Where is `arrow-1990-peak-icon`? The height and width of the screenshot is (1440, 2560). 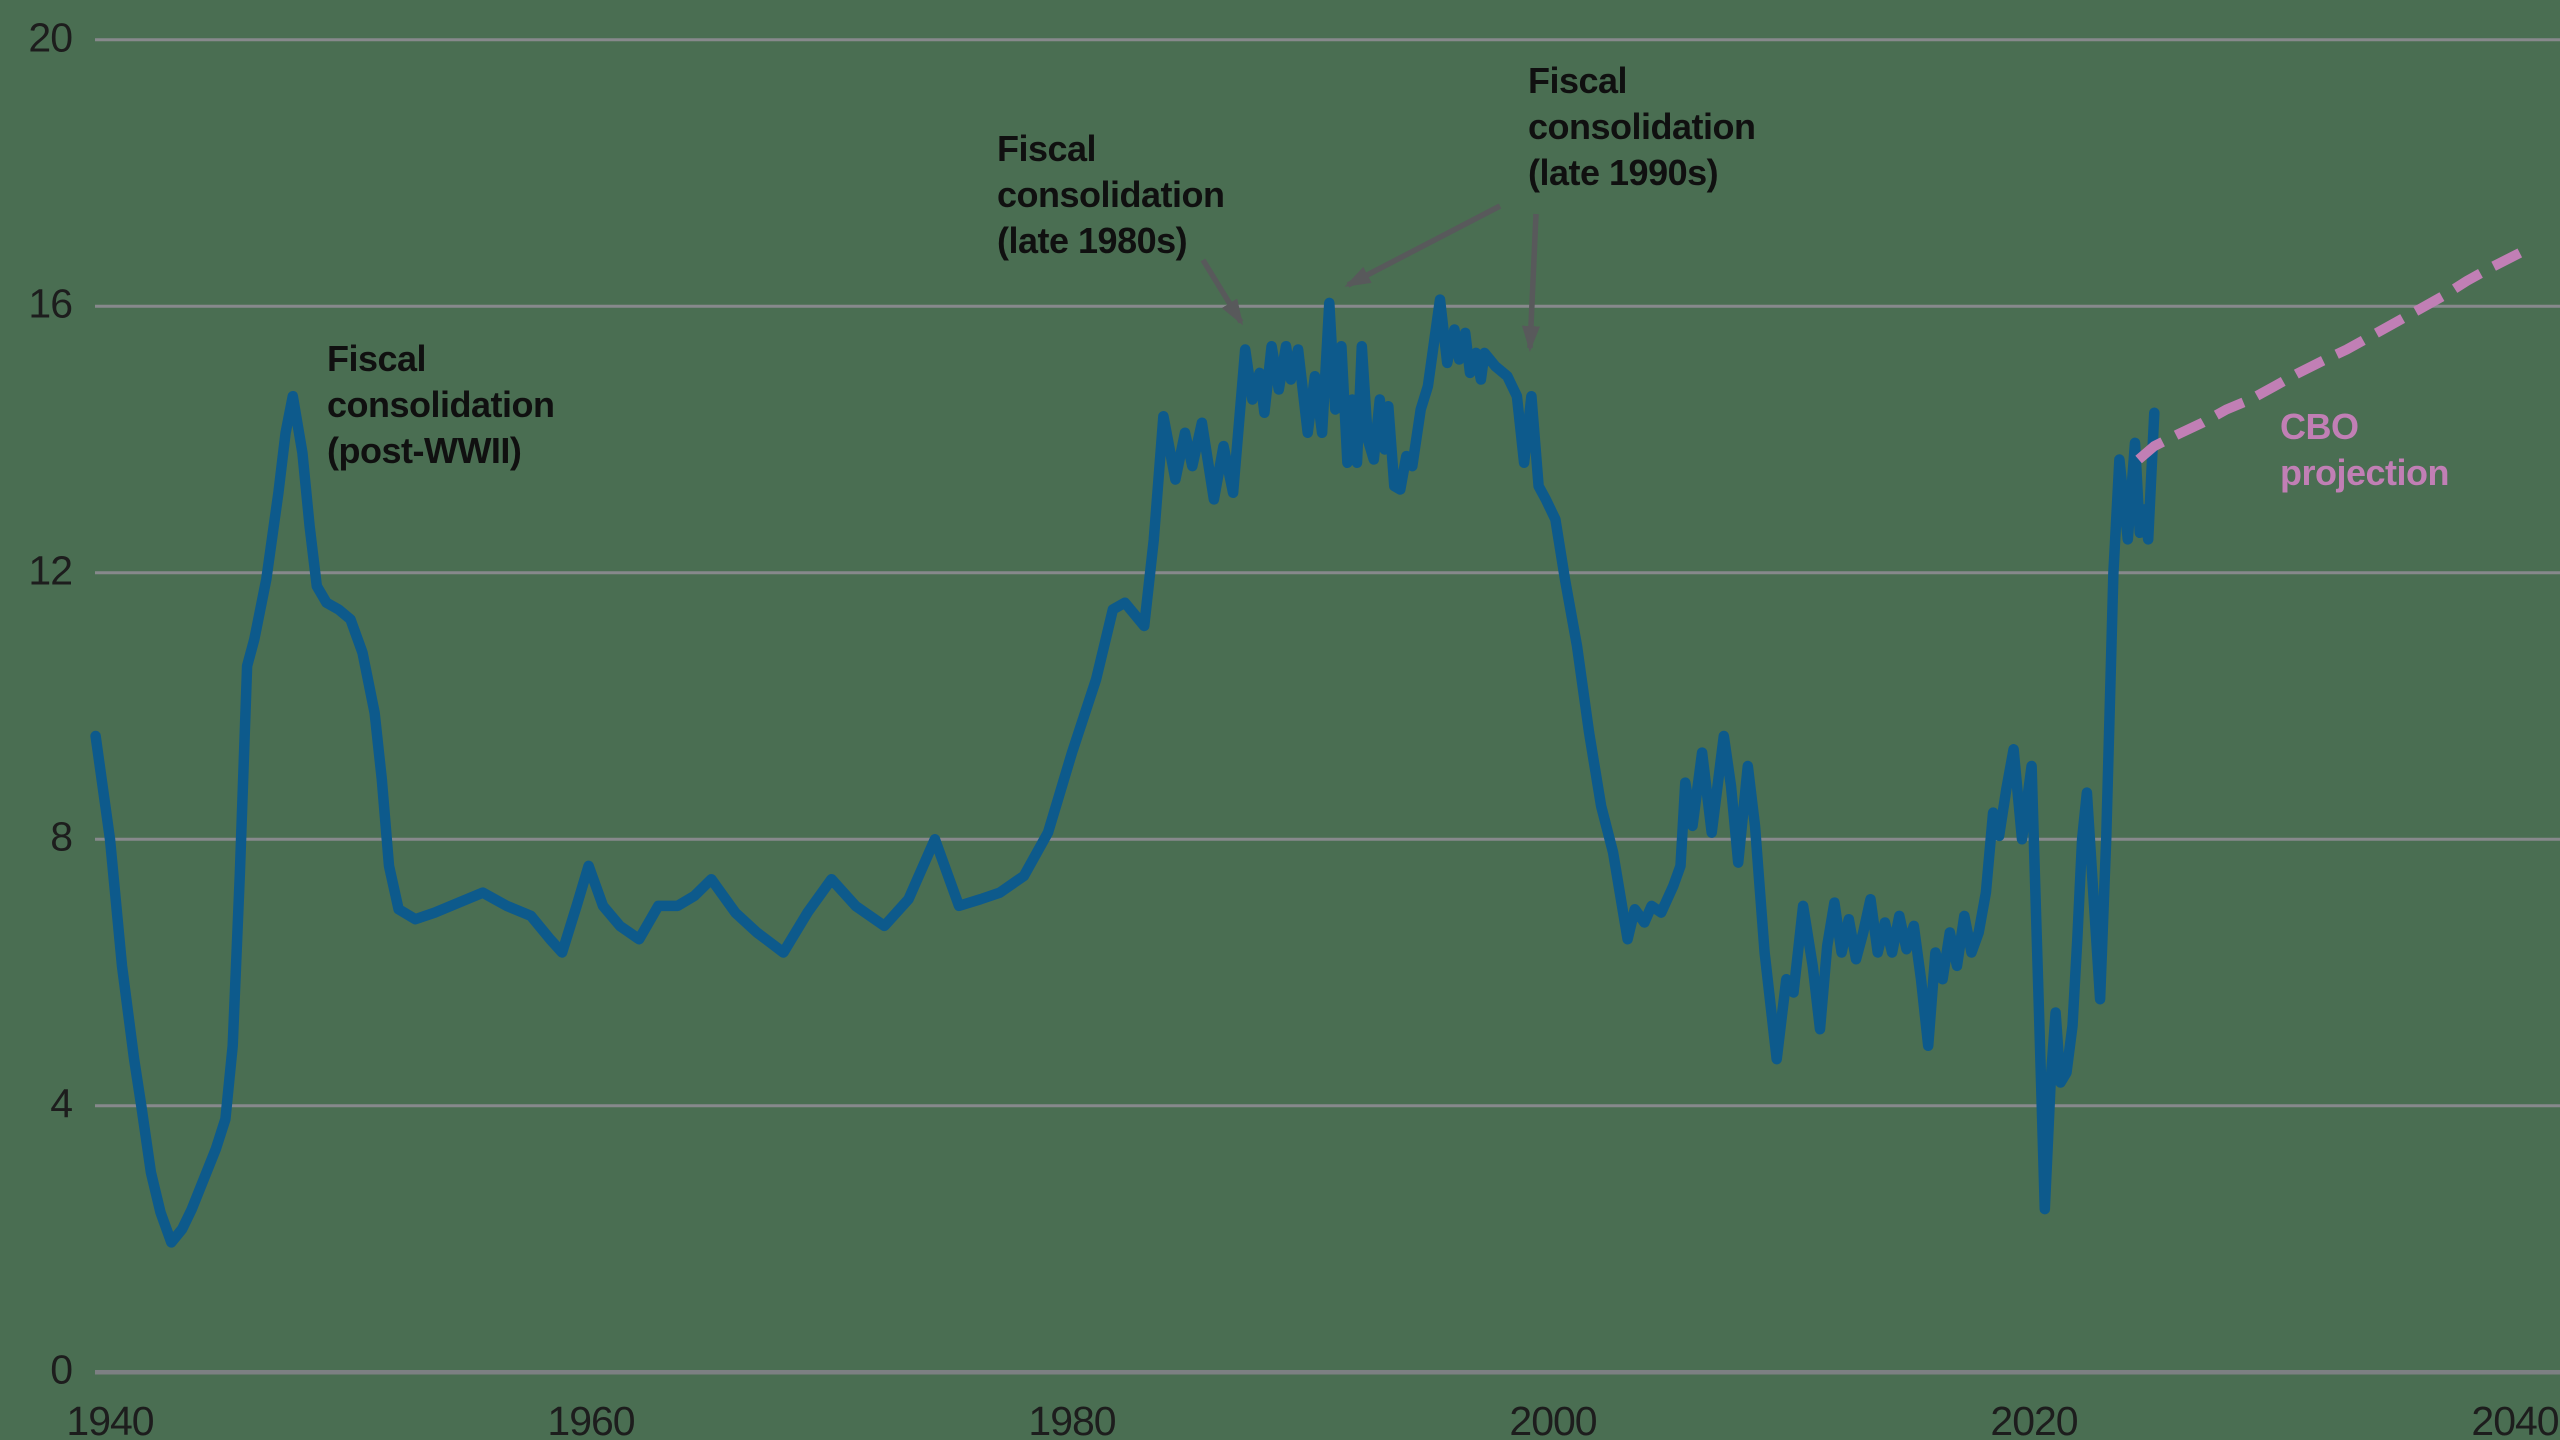
arrow-1990-peak-icon is located at coordinates (1423, 245).